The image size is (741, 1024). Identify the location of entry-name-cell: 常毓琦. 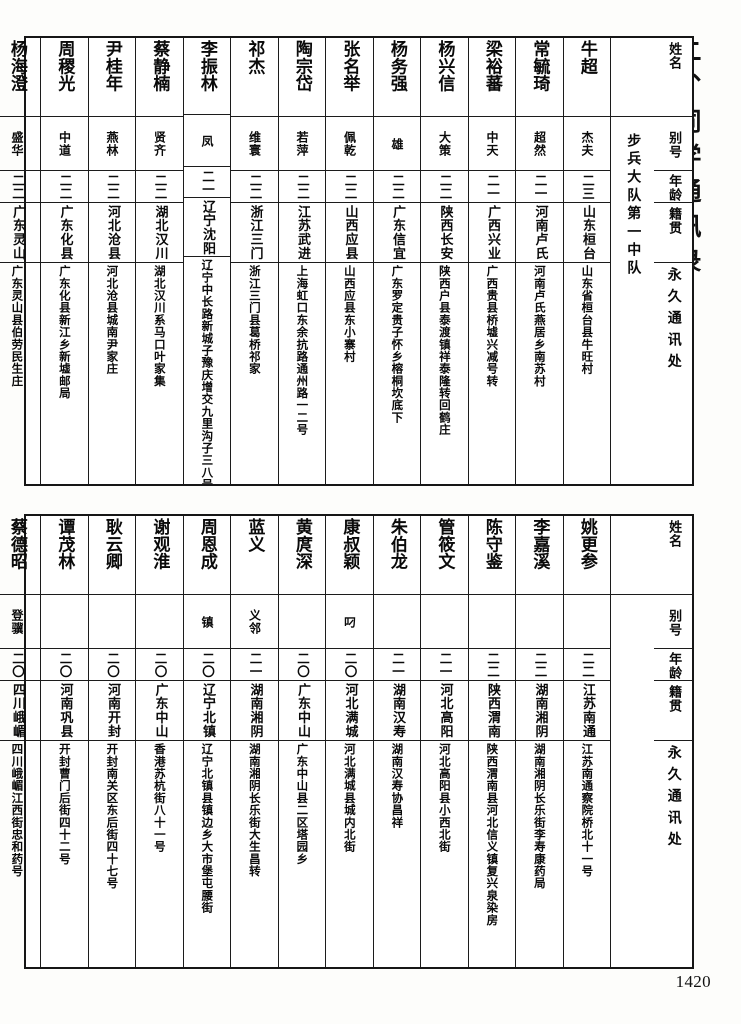
(539, 77).